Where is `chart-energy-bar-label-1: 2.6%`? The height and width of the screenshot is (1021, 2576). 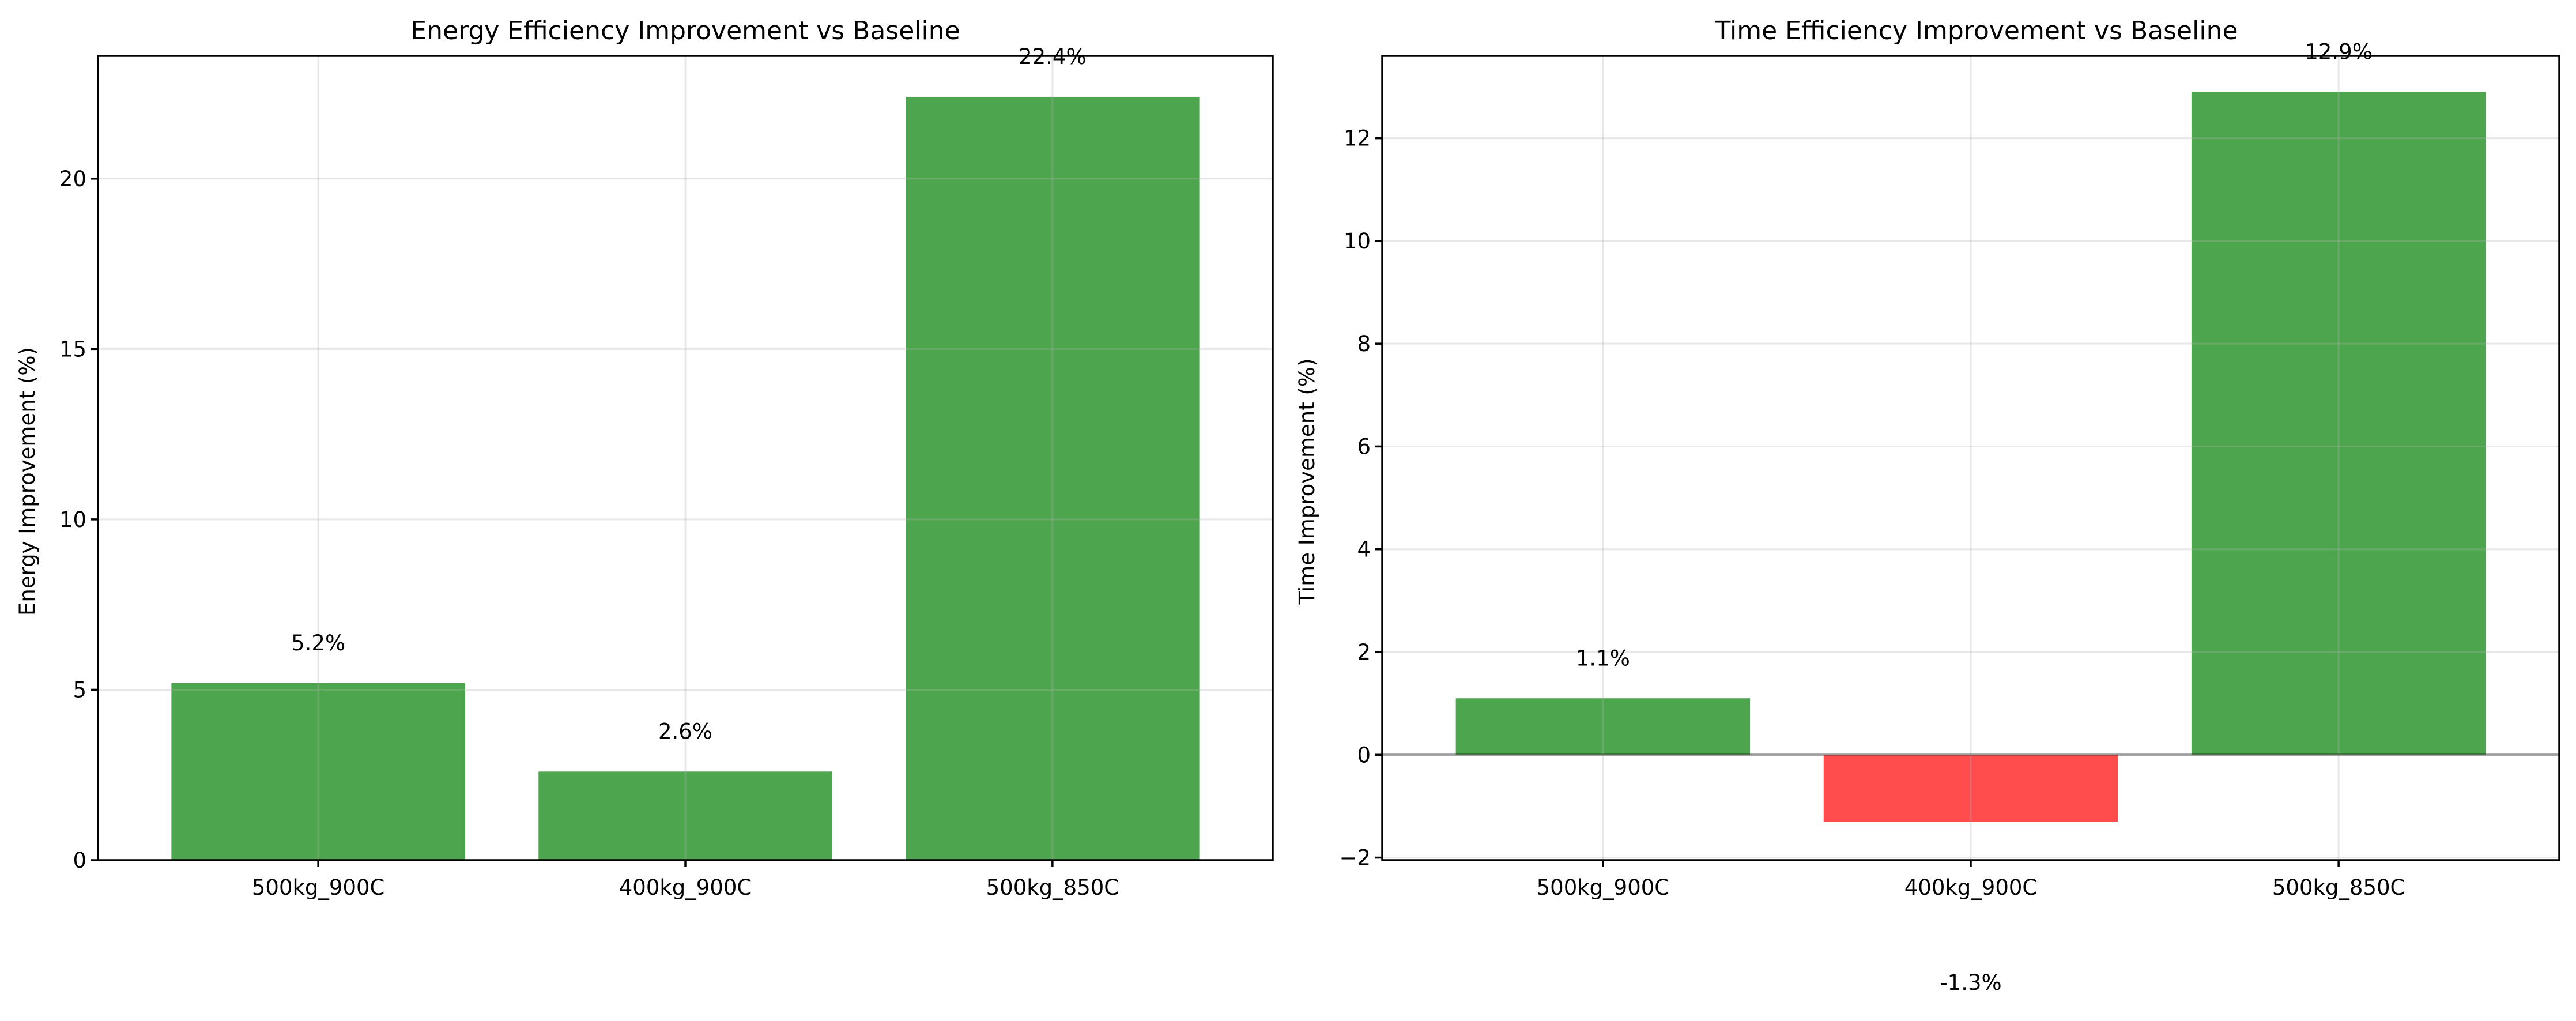 chart-energy-bar-label-1: 2.6% is located at coordinates (685, 731).